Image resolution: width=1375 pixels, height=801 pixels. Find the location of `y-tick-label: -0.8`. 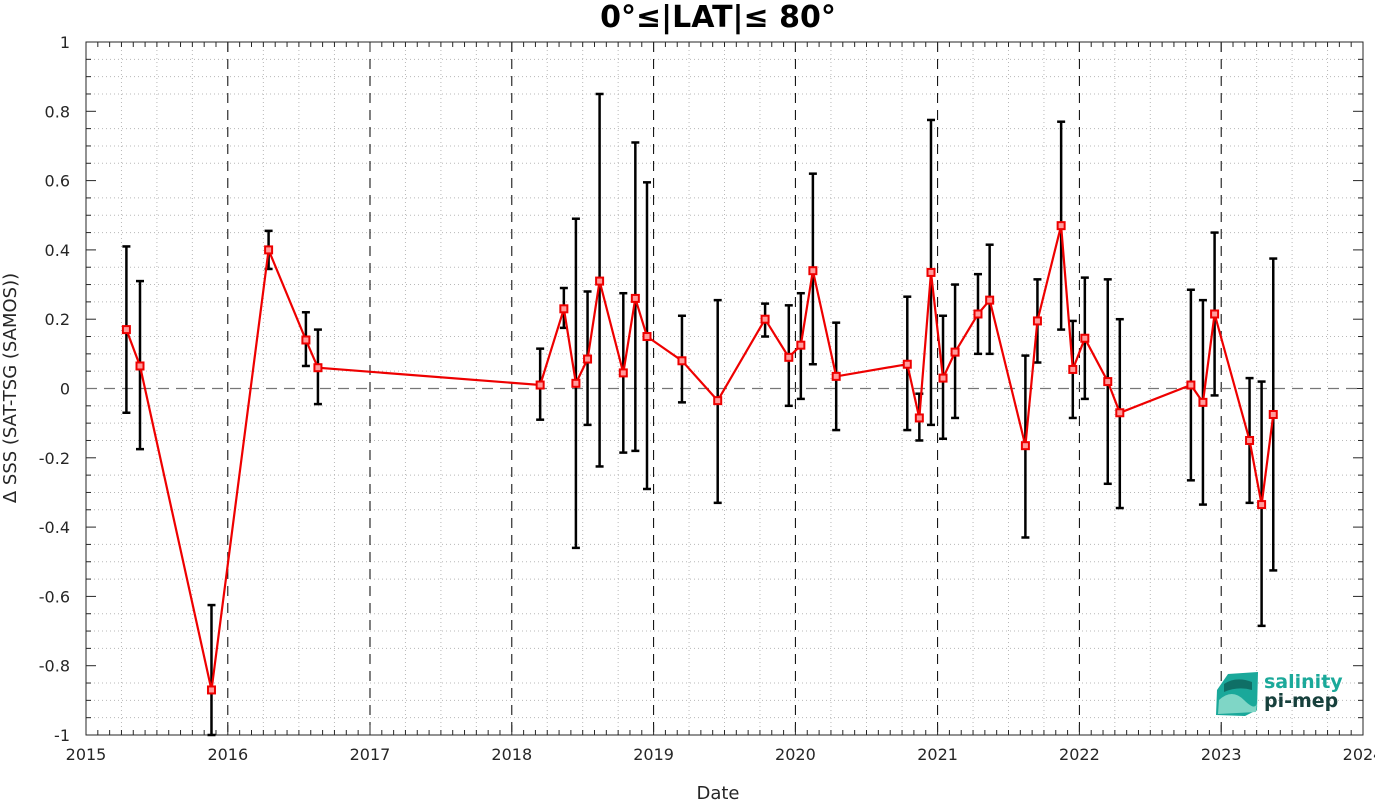

y-tick-label: -0.8 is located at coordinates (54, 666).